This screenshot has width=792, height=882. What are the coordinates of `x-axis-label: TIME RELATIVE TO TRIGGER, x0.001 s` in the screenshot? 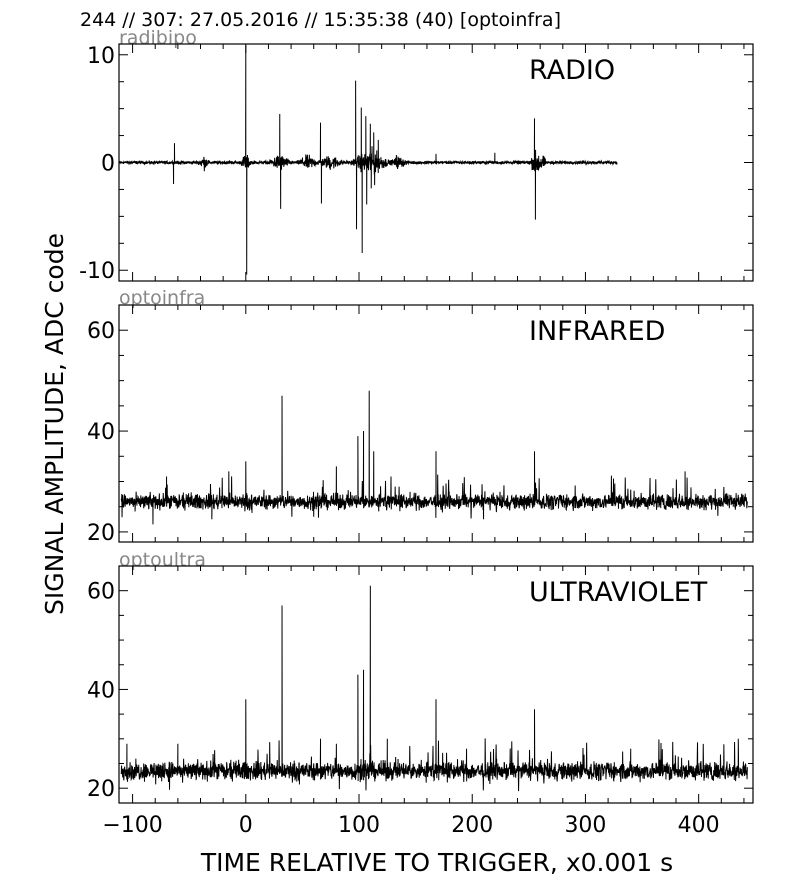 It's located at (436, 862).